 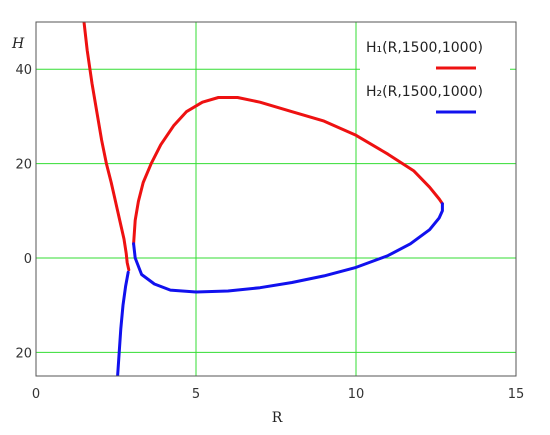 What do you see at coordinates (277, 418) in the screenshot?
I see `x-axis-label: R` at bounding box center [277, 418].